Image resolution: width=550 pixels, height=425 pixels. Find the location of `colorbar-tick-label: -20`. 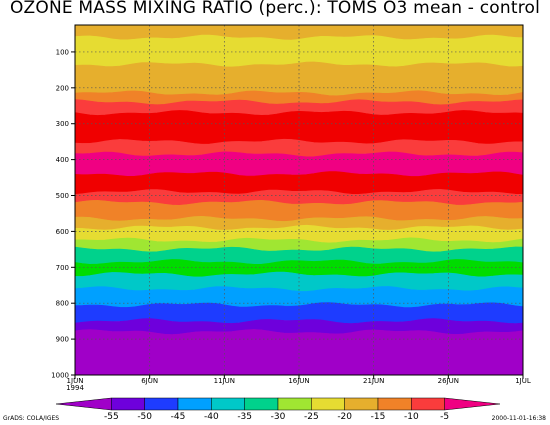

colorbar-tick-label: -20 is located at coordinates (344, 417).